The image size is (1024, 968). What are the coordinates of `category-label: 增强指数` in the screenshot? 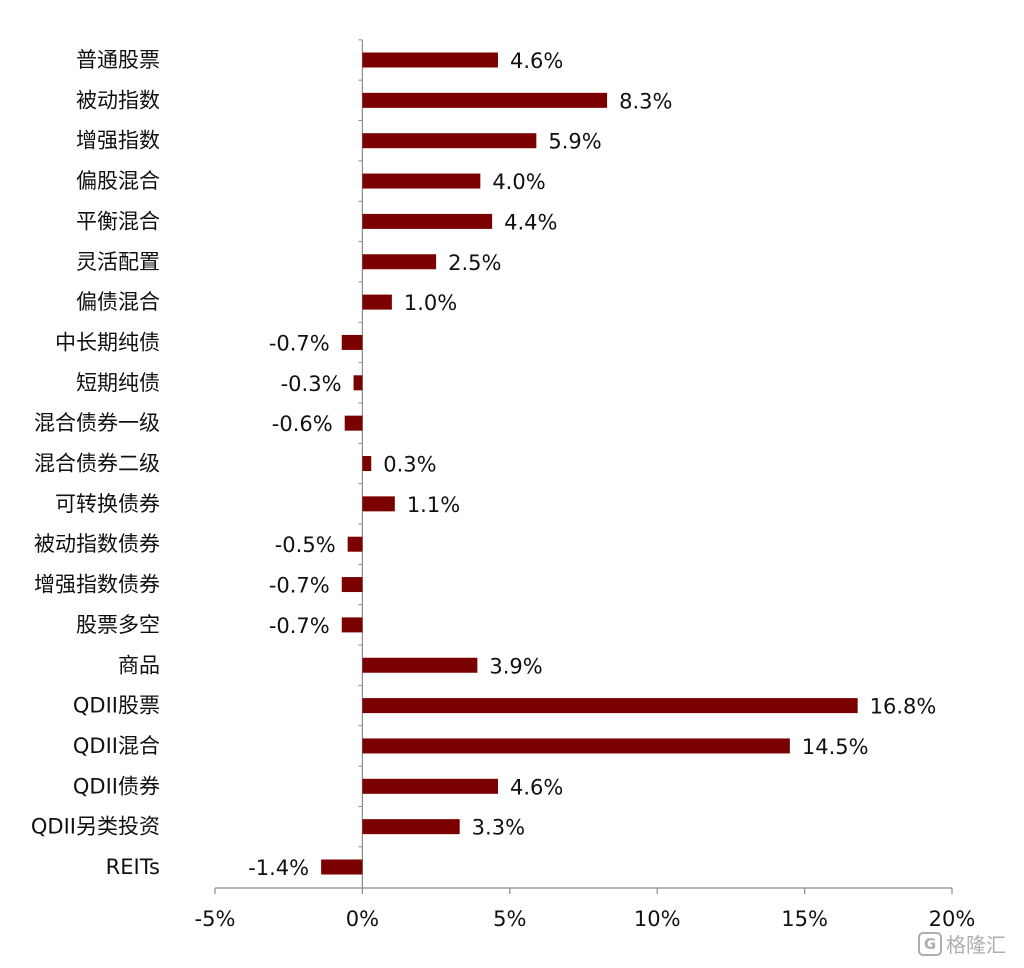 It's located at (118, 141).